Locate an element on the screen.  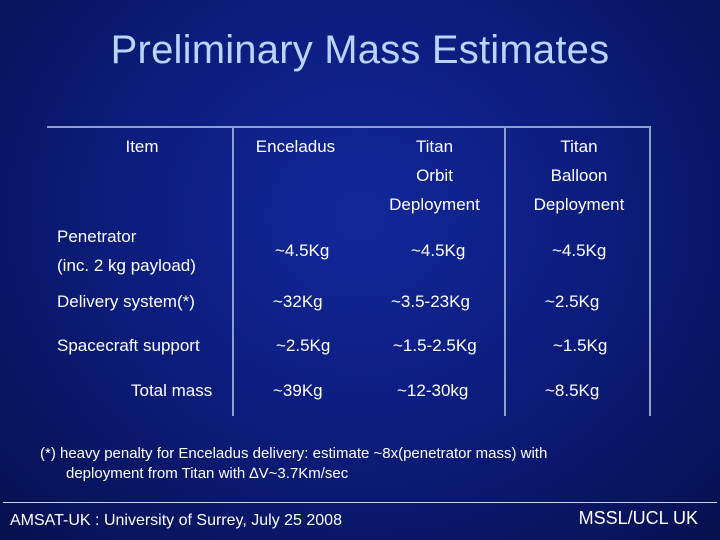
row-delivery-enceladus: ~32Kg is located at coordinates (298, 301).